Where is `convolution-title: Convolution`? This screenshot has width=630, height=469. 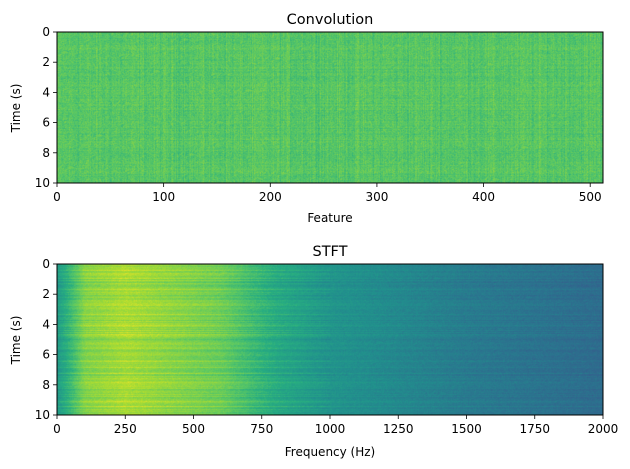
convolution-title: Convolution is located at coordinates (330, 20).